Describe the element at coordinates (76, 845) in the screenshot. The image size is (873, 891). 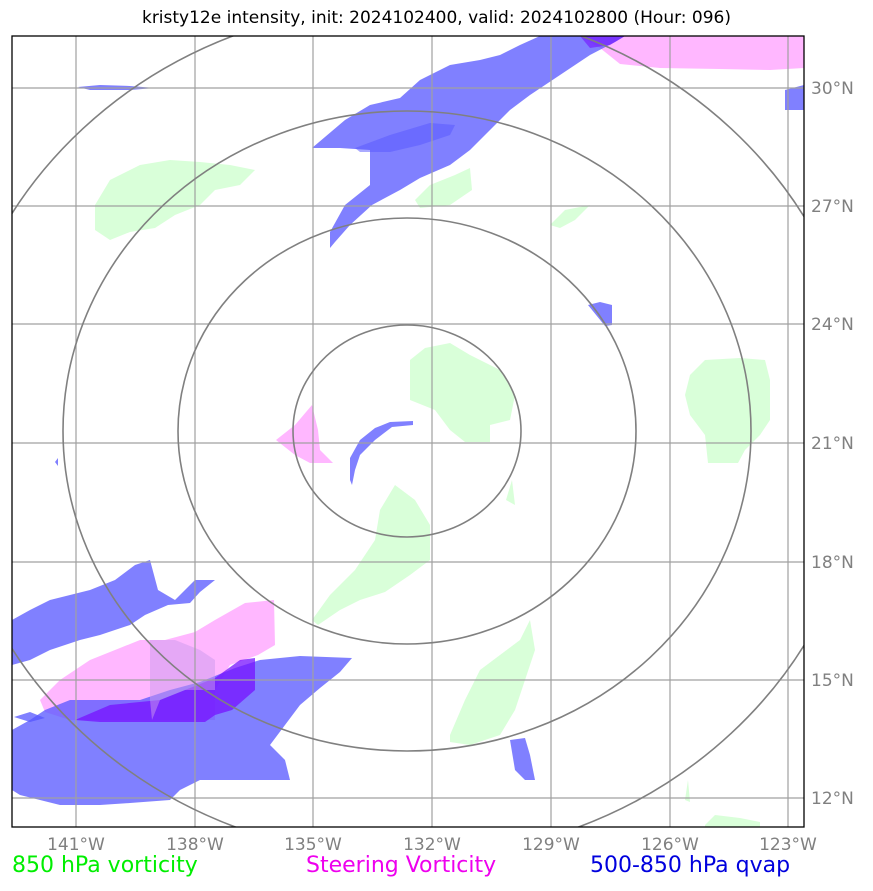
I see `lon-label: 141°W` at that location.